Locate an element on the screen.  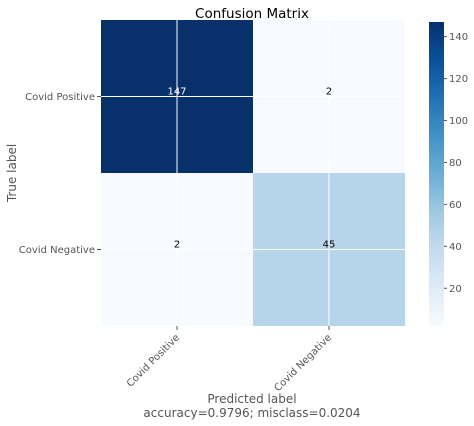
colorbar-tick-label: 120 is located at coordinates (458, 79).